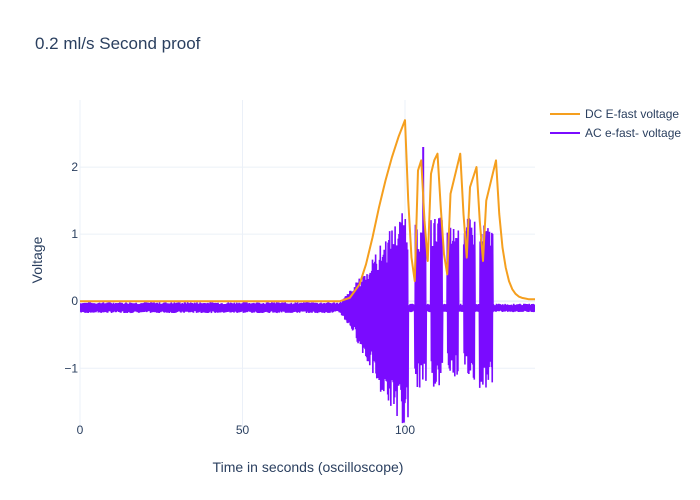  Describe the element at coordinates (74, 301) in the screenshot. I see `y-tick-label: 0` at that location.